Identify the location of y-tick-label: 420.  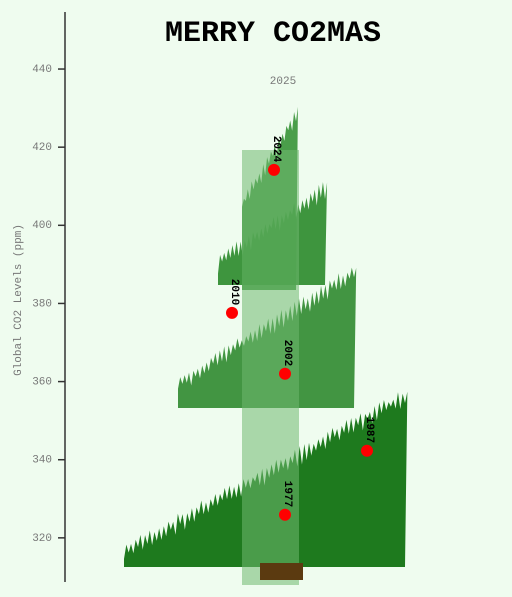
(42, 148).